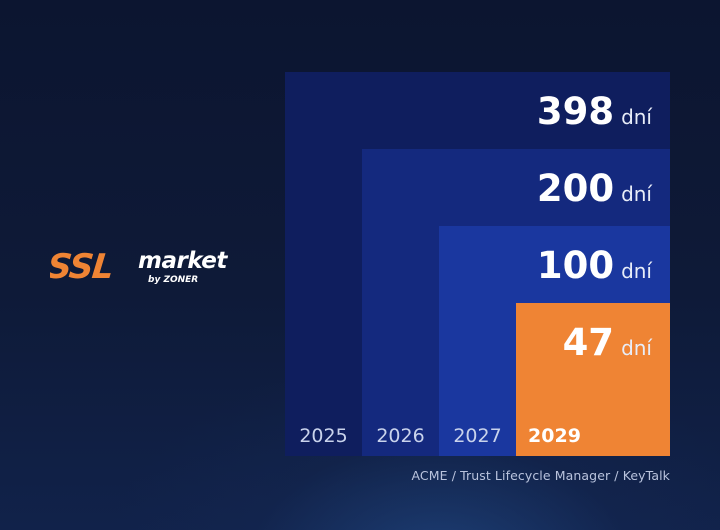 The width and height of the screenshot is (720, 530). What do you see at coordinates (183, 261) in the screenshot?
I see `svg-text: market` at bounding box center [183, 261].